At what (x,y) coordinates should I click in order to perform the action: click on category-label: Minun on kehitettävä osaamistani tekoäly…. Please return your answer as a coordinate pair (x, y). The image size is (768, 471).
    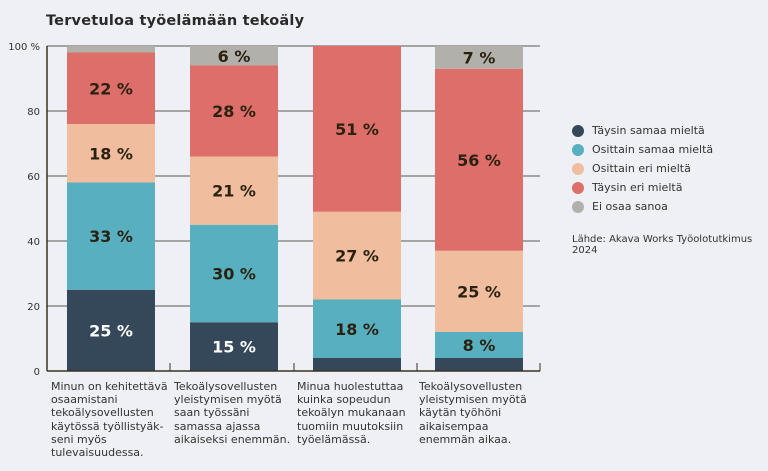
    Looking at the image, I should click on (109, 420).